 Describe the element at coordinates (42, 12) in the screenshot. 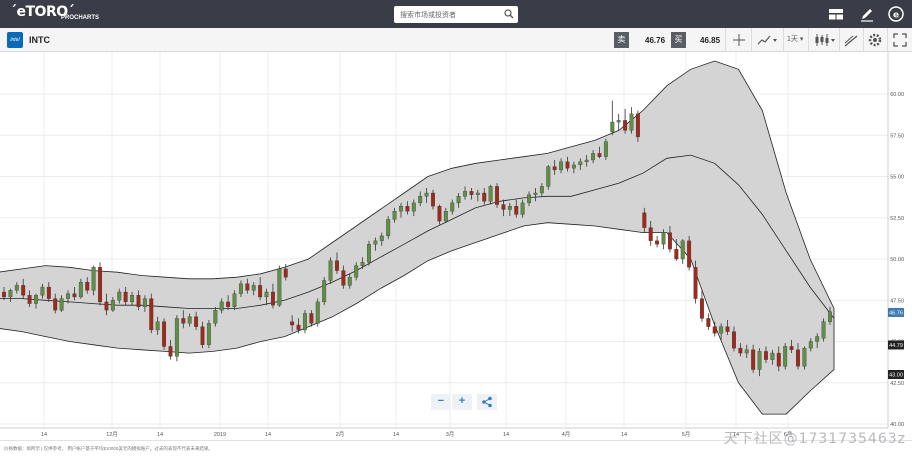

I see `etoro-logo: ´eTORO´` at that location.